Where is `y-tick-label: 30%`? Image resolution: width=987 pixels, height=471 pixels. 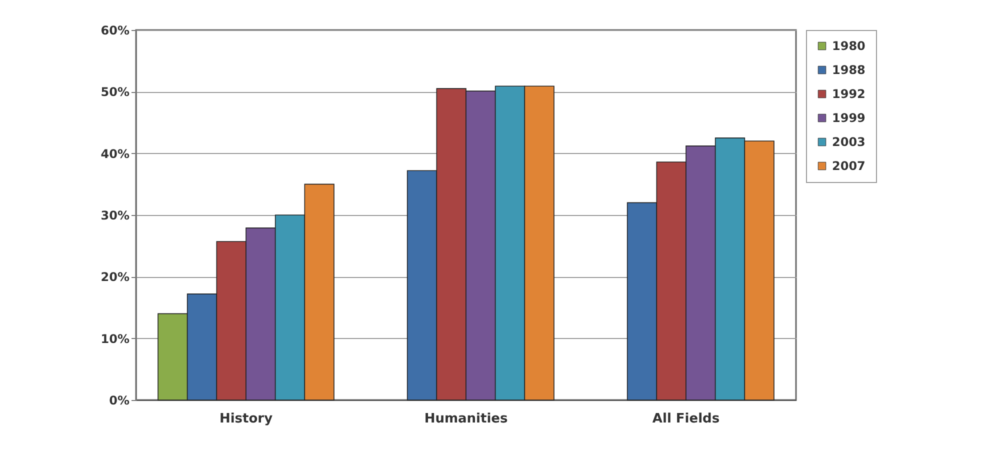
y-tick-label: 30% is located at coordinates (115, 215).